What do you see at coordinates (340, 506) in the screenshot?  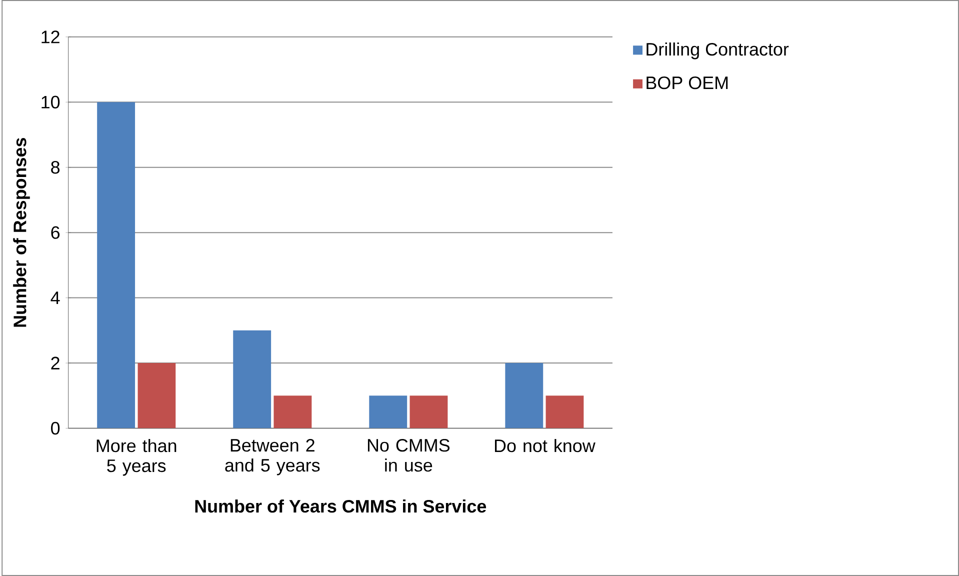 I see `x-axis-title: Number of Years CMMS in Service` at bounding box center [340, 506].